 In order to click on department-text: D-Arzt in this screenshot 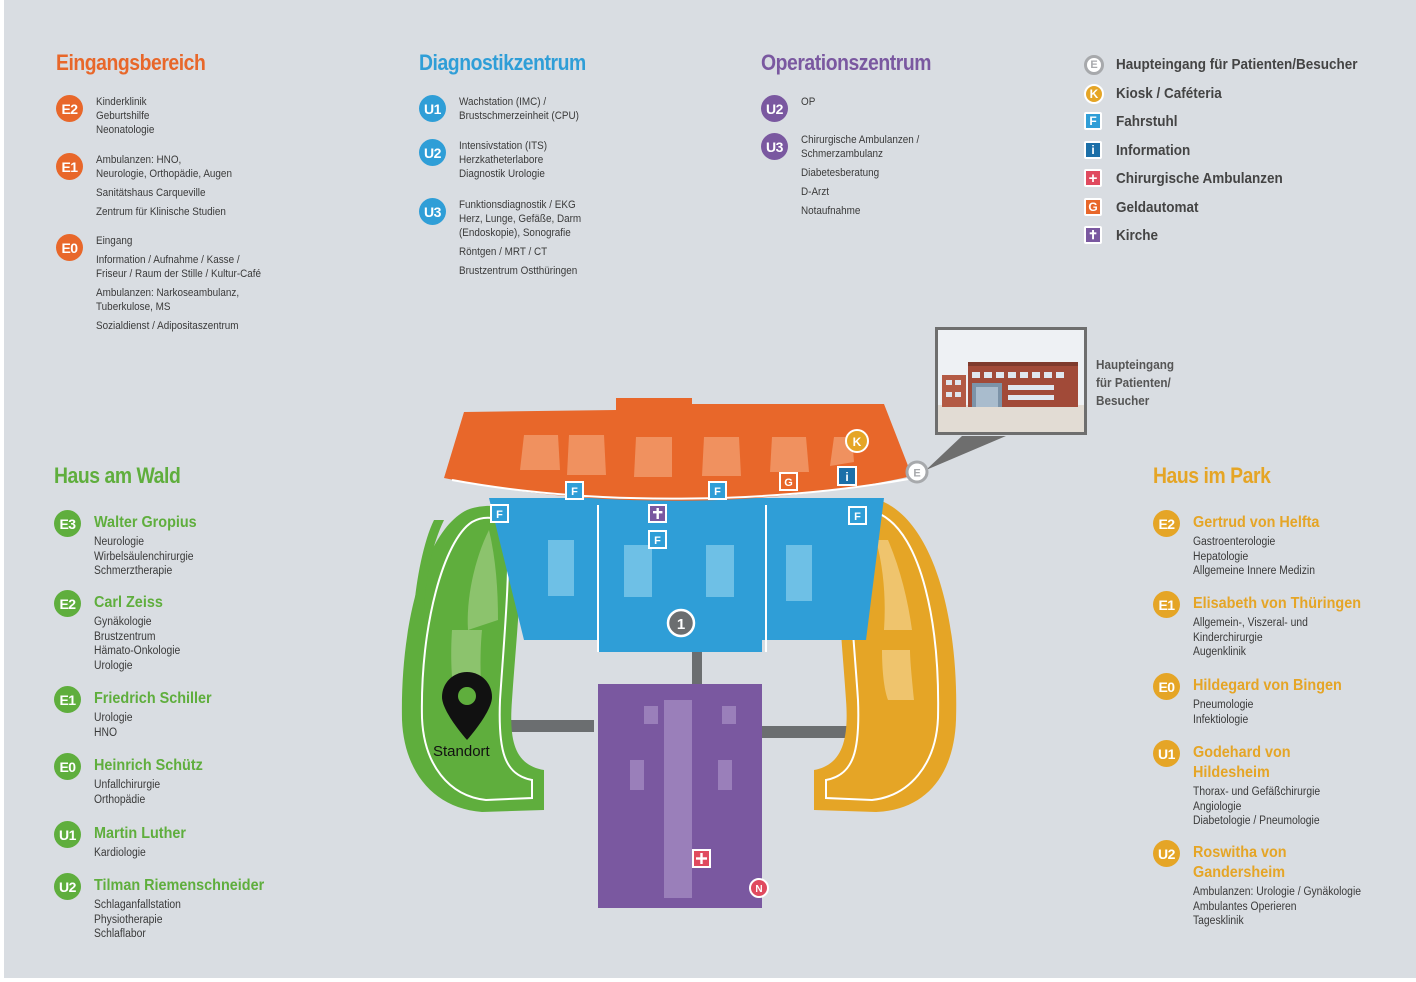, I will do `click(815, 192)`.